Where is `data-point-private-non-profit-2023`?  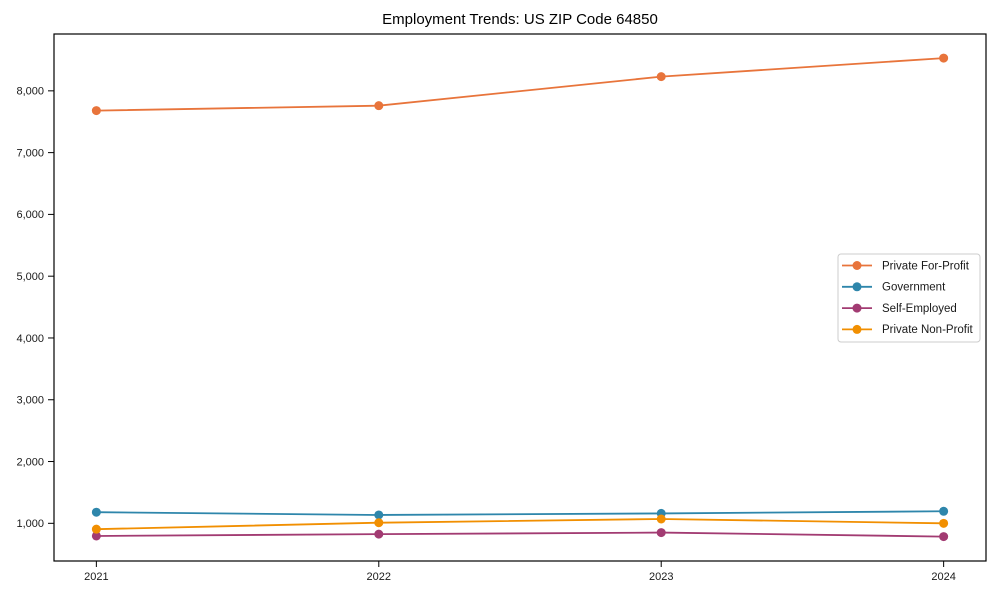 data-point-private-non-profit-2023 is located at coordinates (661, 519).